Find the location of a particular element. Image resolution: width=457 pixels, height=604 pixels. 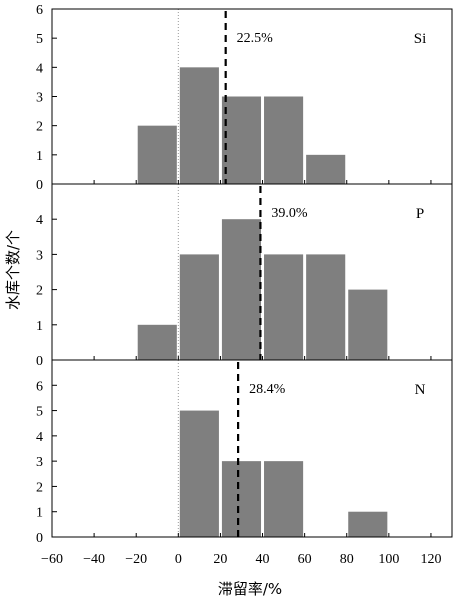

x-tick-label: 80 is located at coordinates (347, 559).